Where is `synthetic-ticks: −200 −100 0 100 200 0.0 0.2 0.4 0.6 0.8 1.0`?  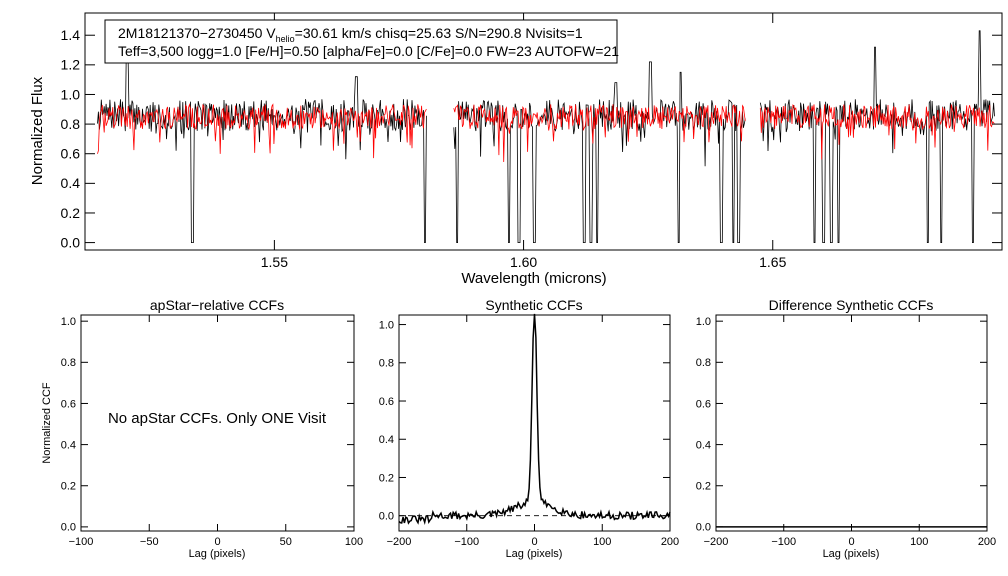
synthetic-ticks: −200 −100 0 100 200 0.0 0.2 0.4 0.6 0.8 1.0 is located at coordinates (529, 431).